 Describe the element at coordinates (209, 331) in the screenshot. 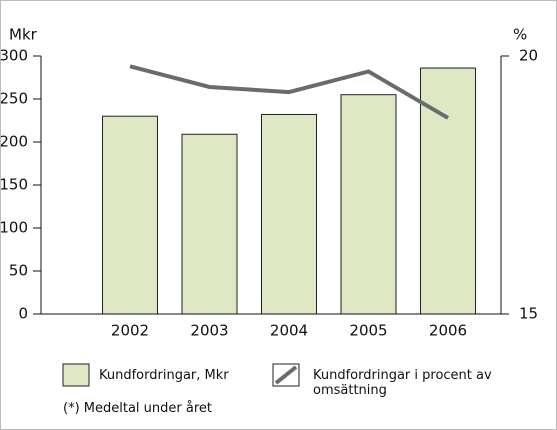

I see `x-tick-label: 2003` at that location.